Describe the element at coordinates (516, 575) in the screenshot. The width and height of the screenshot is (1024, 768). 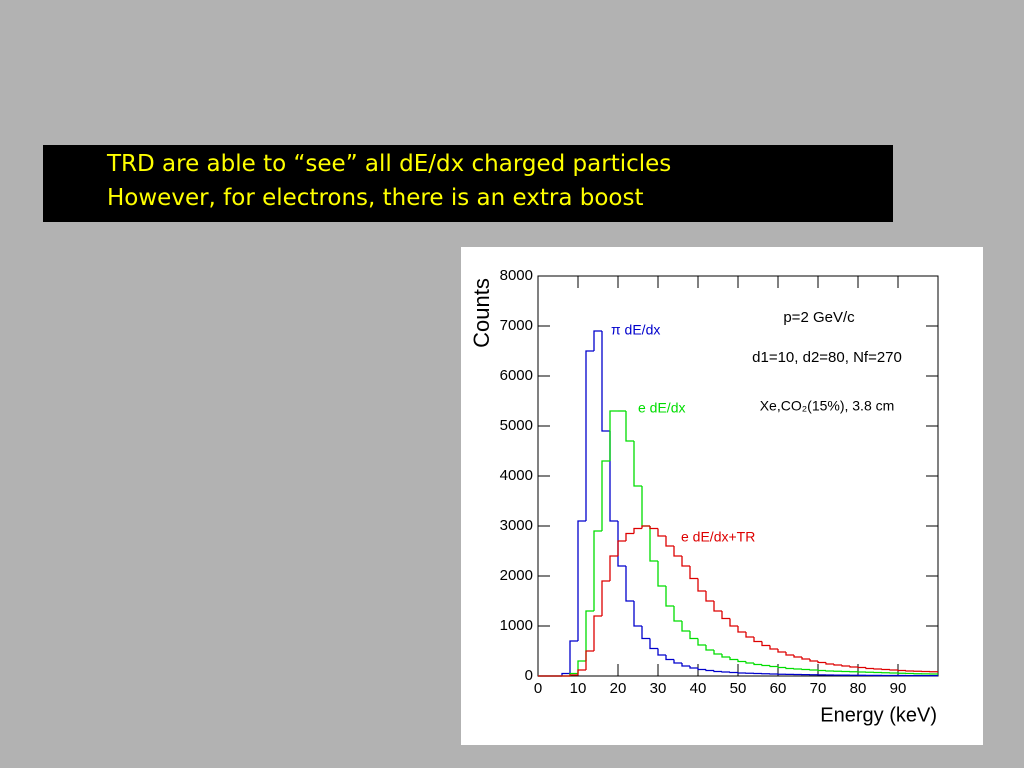
I see `y-tick-label: 2000` at that location.